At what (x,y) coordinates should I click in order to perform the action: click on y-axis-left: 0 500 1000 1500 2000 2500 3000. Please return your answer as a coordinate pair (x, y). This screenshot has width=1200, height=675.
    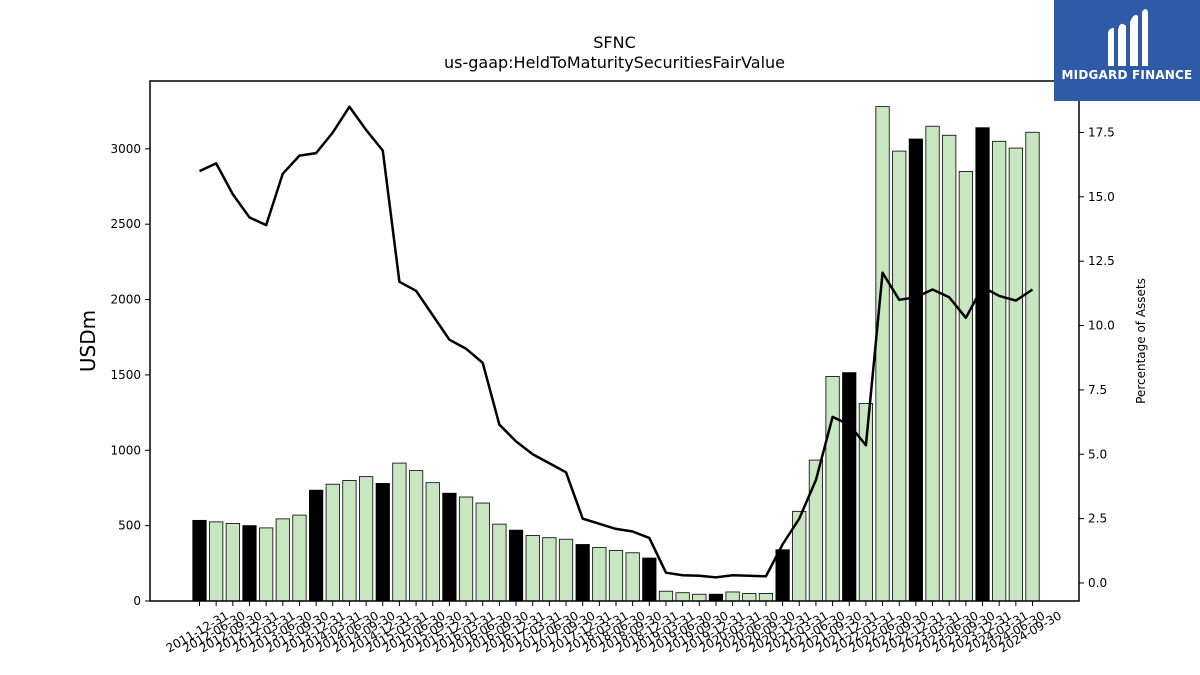
    Looking at the image, I should click on (130, 375).